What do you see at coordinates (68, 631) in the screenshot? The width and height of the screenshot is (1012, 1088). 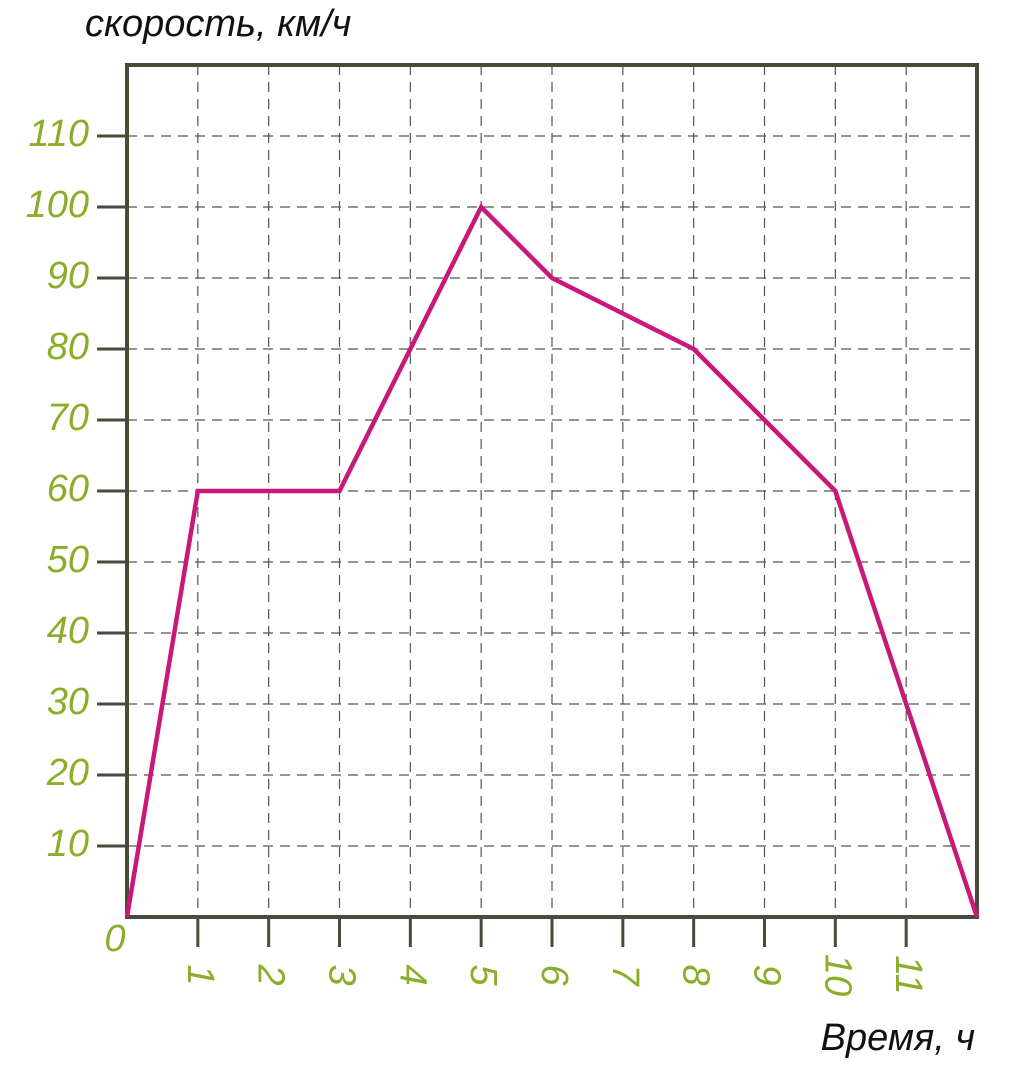 I see `y-tick-label: 40` at bounding box center [68, 631].